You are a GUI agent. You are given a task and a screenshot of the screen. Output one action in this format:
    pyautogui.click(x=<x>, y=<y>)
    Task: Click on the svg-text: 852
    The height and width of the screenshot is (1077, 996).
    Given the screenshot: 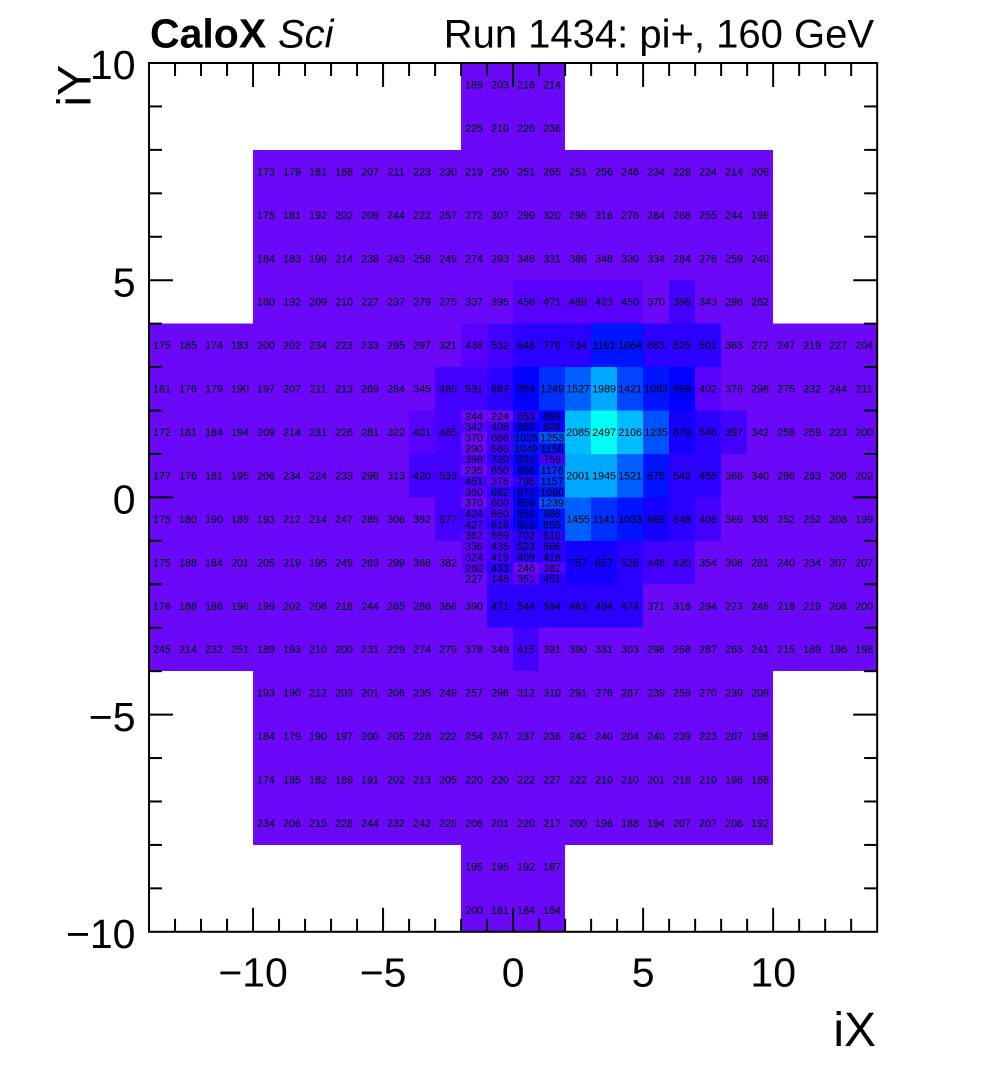 What is the action you would take?
    pyautogui.click(x=526, y=525)
    